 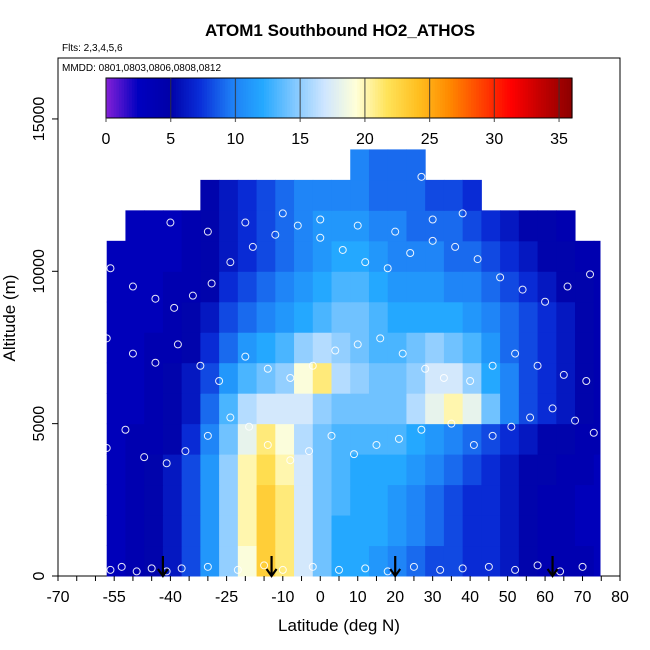 What do you see at coordinates (470, 597) in the screenshot?
I see `x-tick-label: 40` at bounding box center [470, 597].